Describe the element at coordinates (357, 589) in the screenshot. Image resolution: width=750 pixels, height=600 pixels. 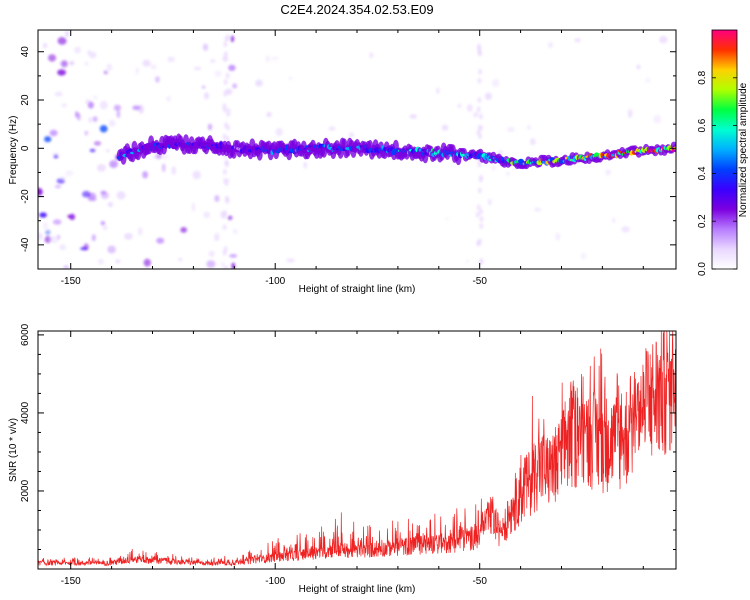
I see `snr-xlabel: Height of straight line (km)` at that location.